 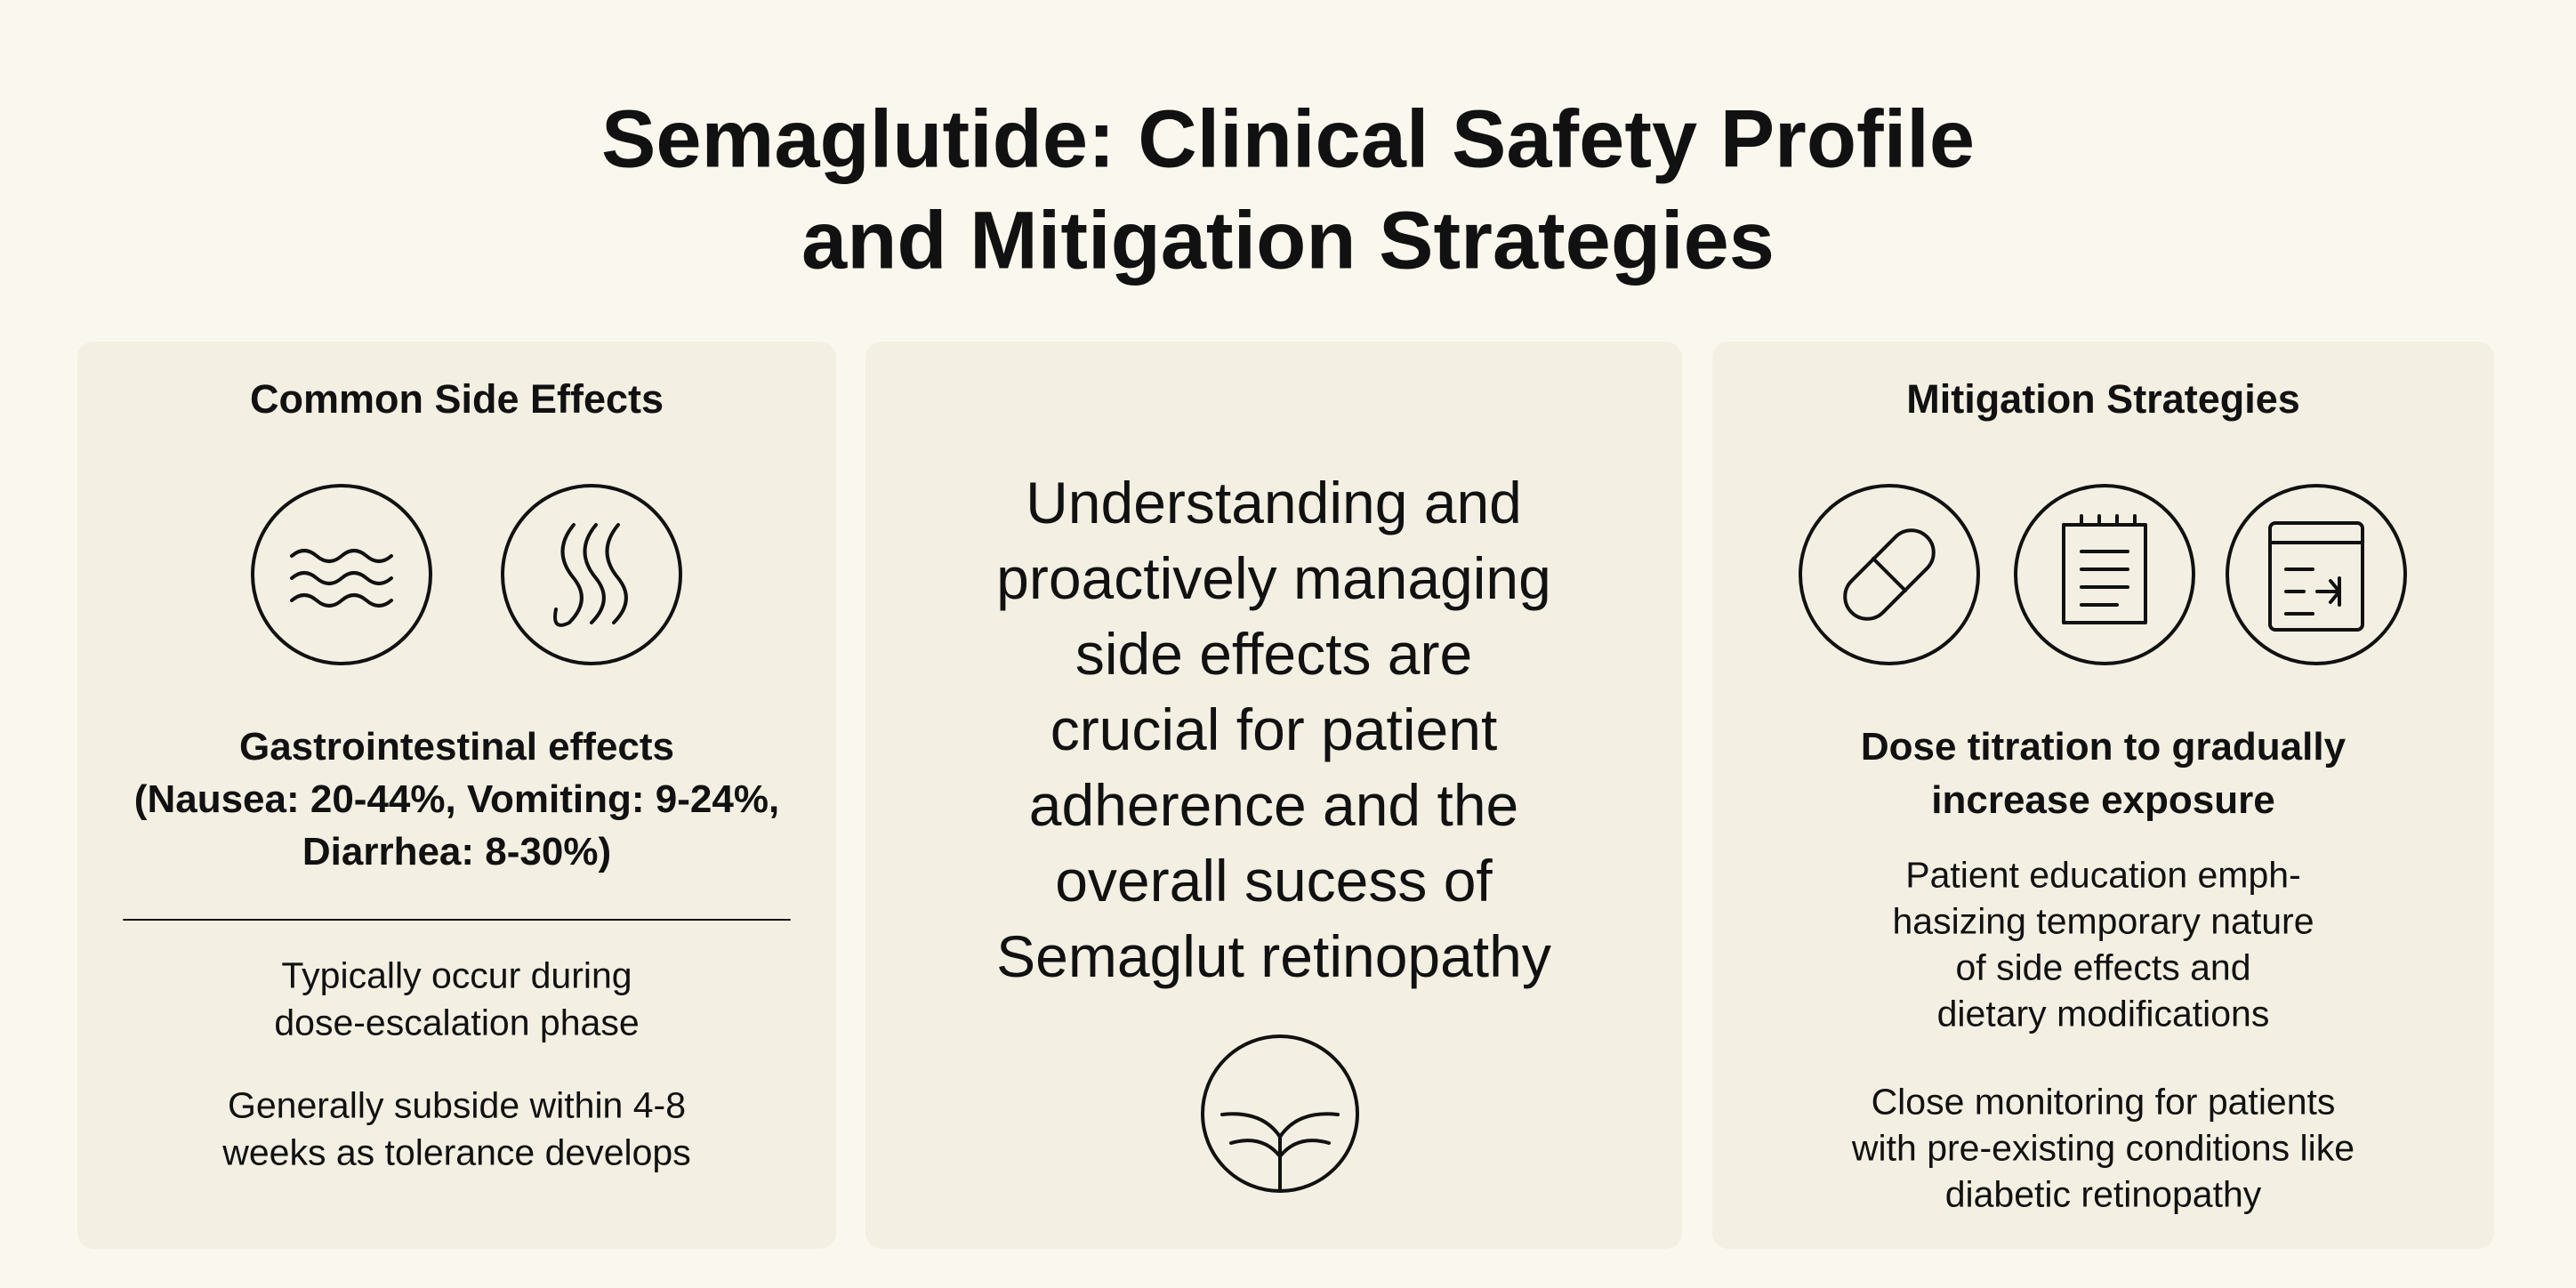 I want to click on highlight-line: Gastrointestinal effects, so click(x=456, y=747).